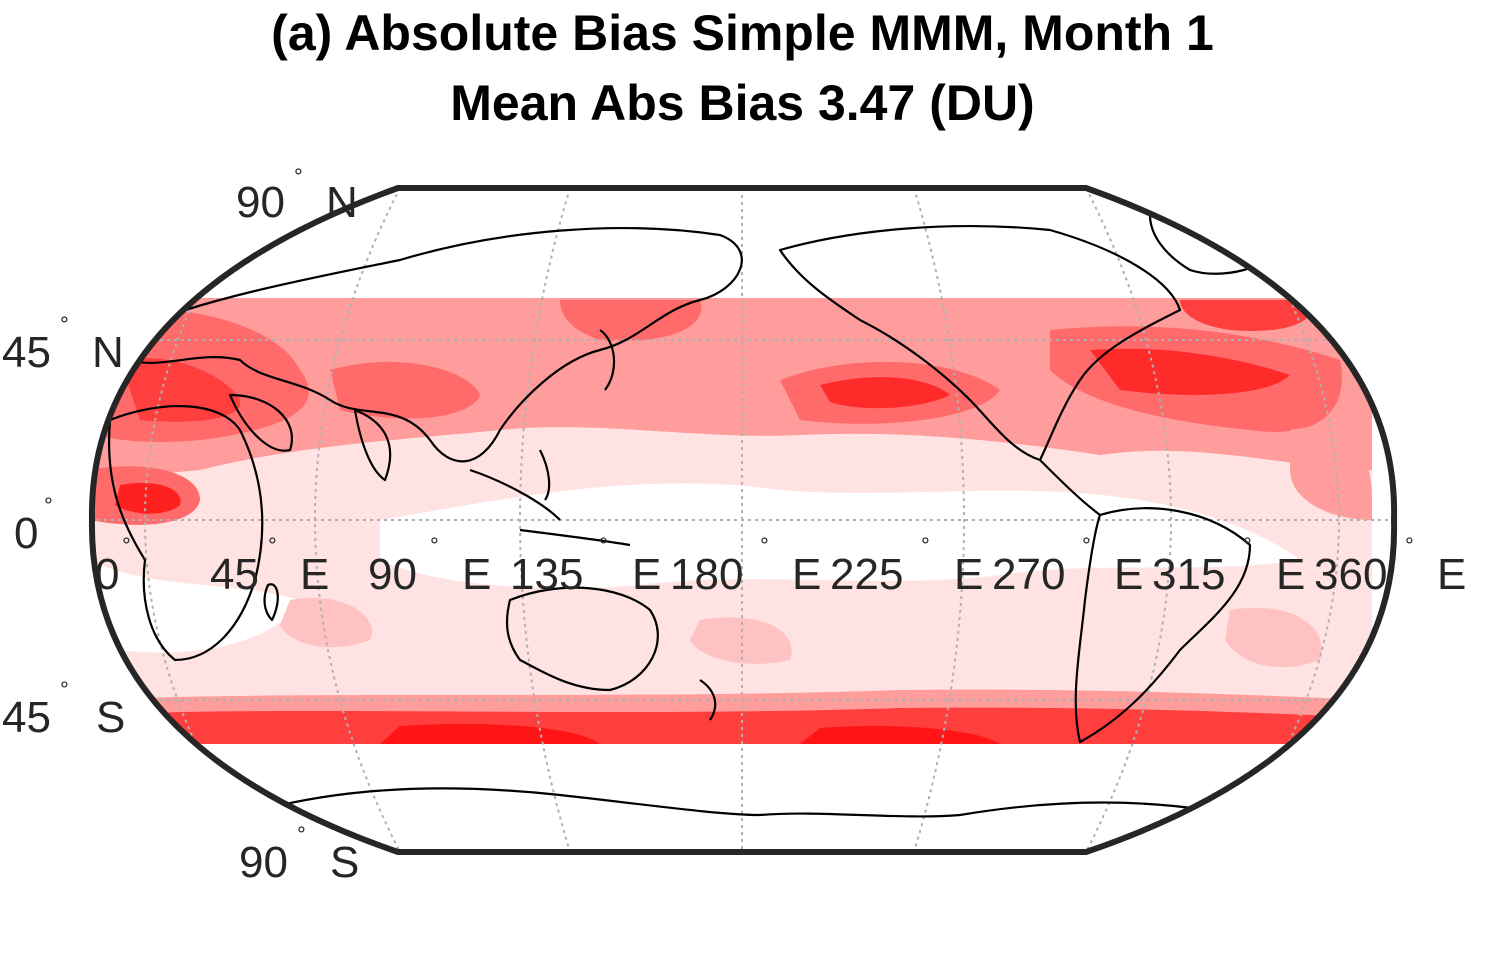 Image resolution: width=1485 pixels, height=955 pixels. I want to click on lon-label-value: 0, so click(107, 574).